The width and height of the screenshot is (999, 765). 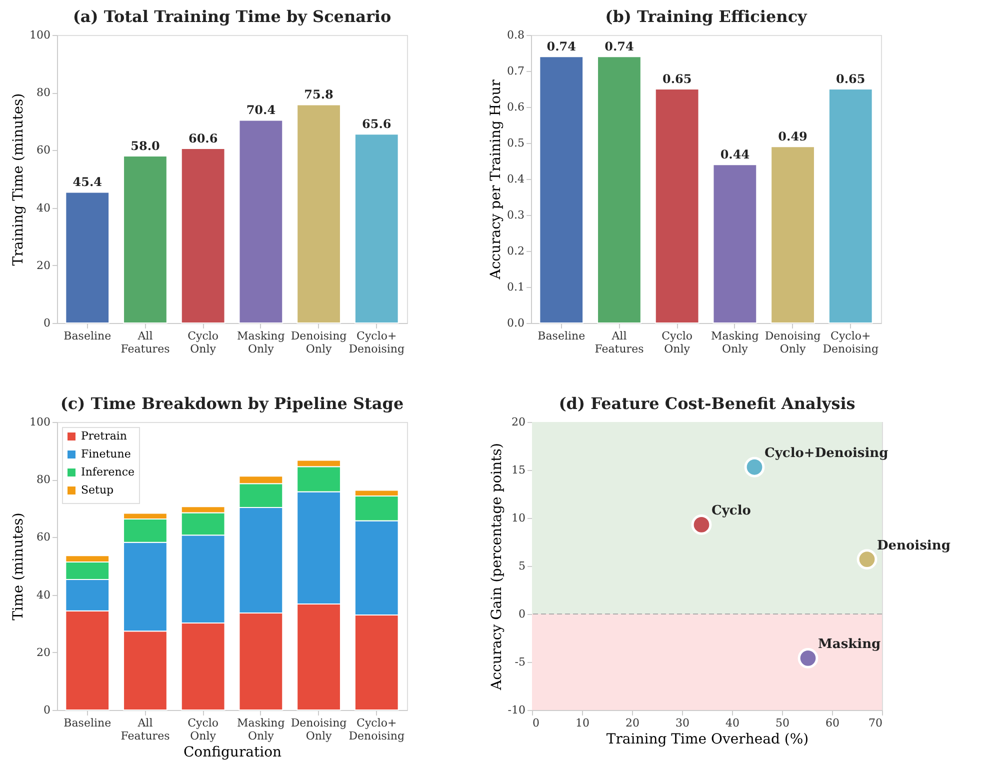 I want to click on chart-title: (b) Training Efficiency, so click(x=706, y=16).